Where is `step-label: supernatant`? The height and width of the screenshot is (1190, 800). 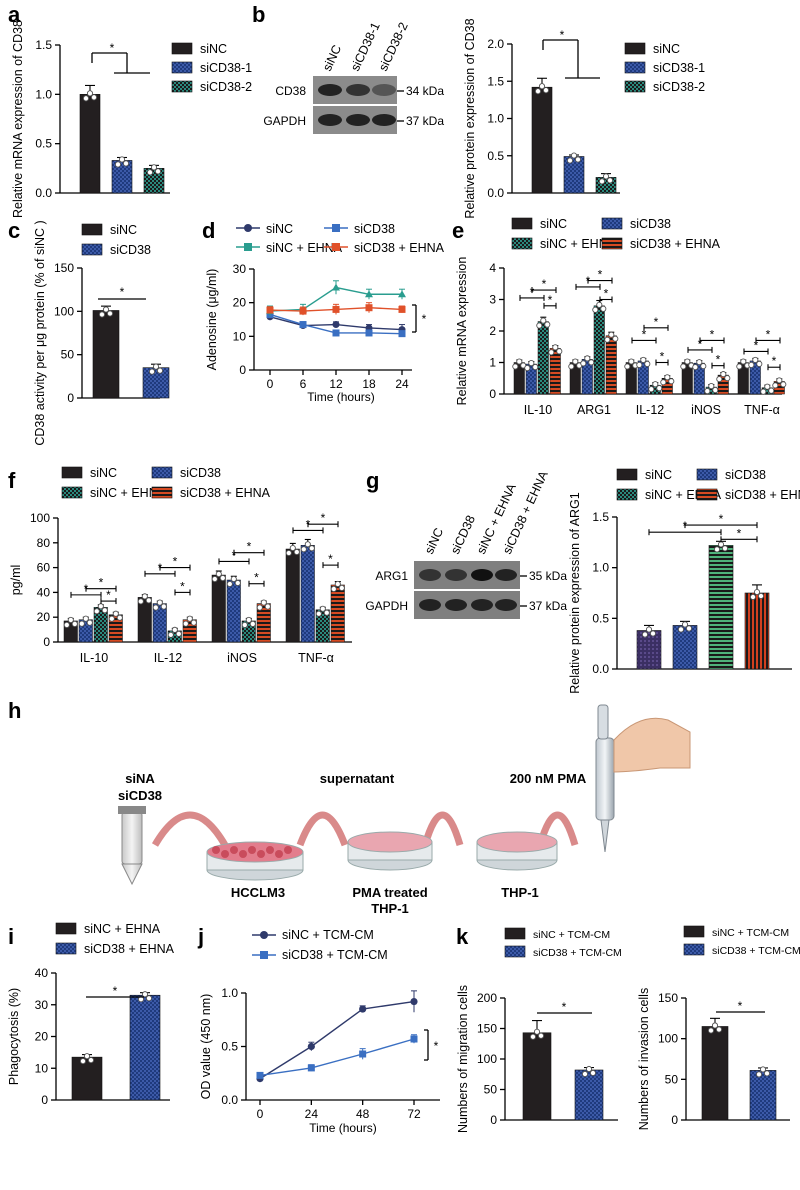 step-label: supernatant is located at coordinates (357, 778).